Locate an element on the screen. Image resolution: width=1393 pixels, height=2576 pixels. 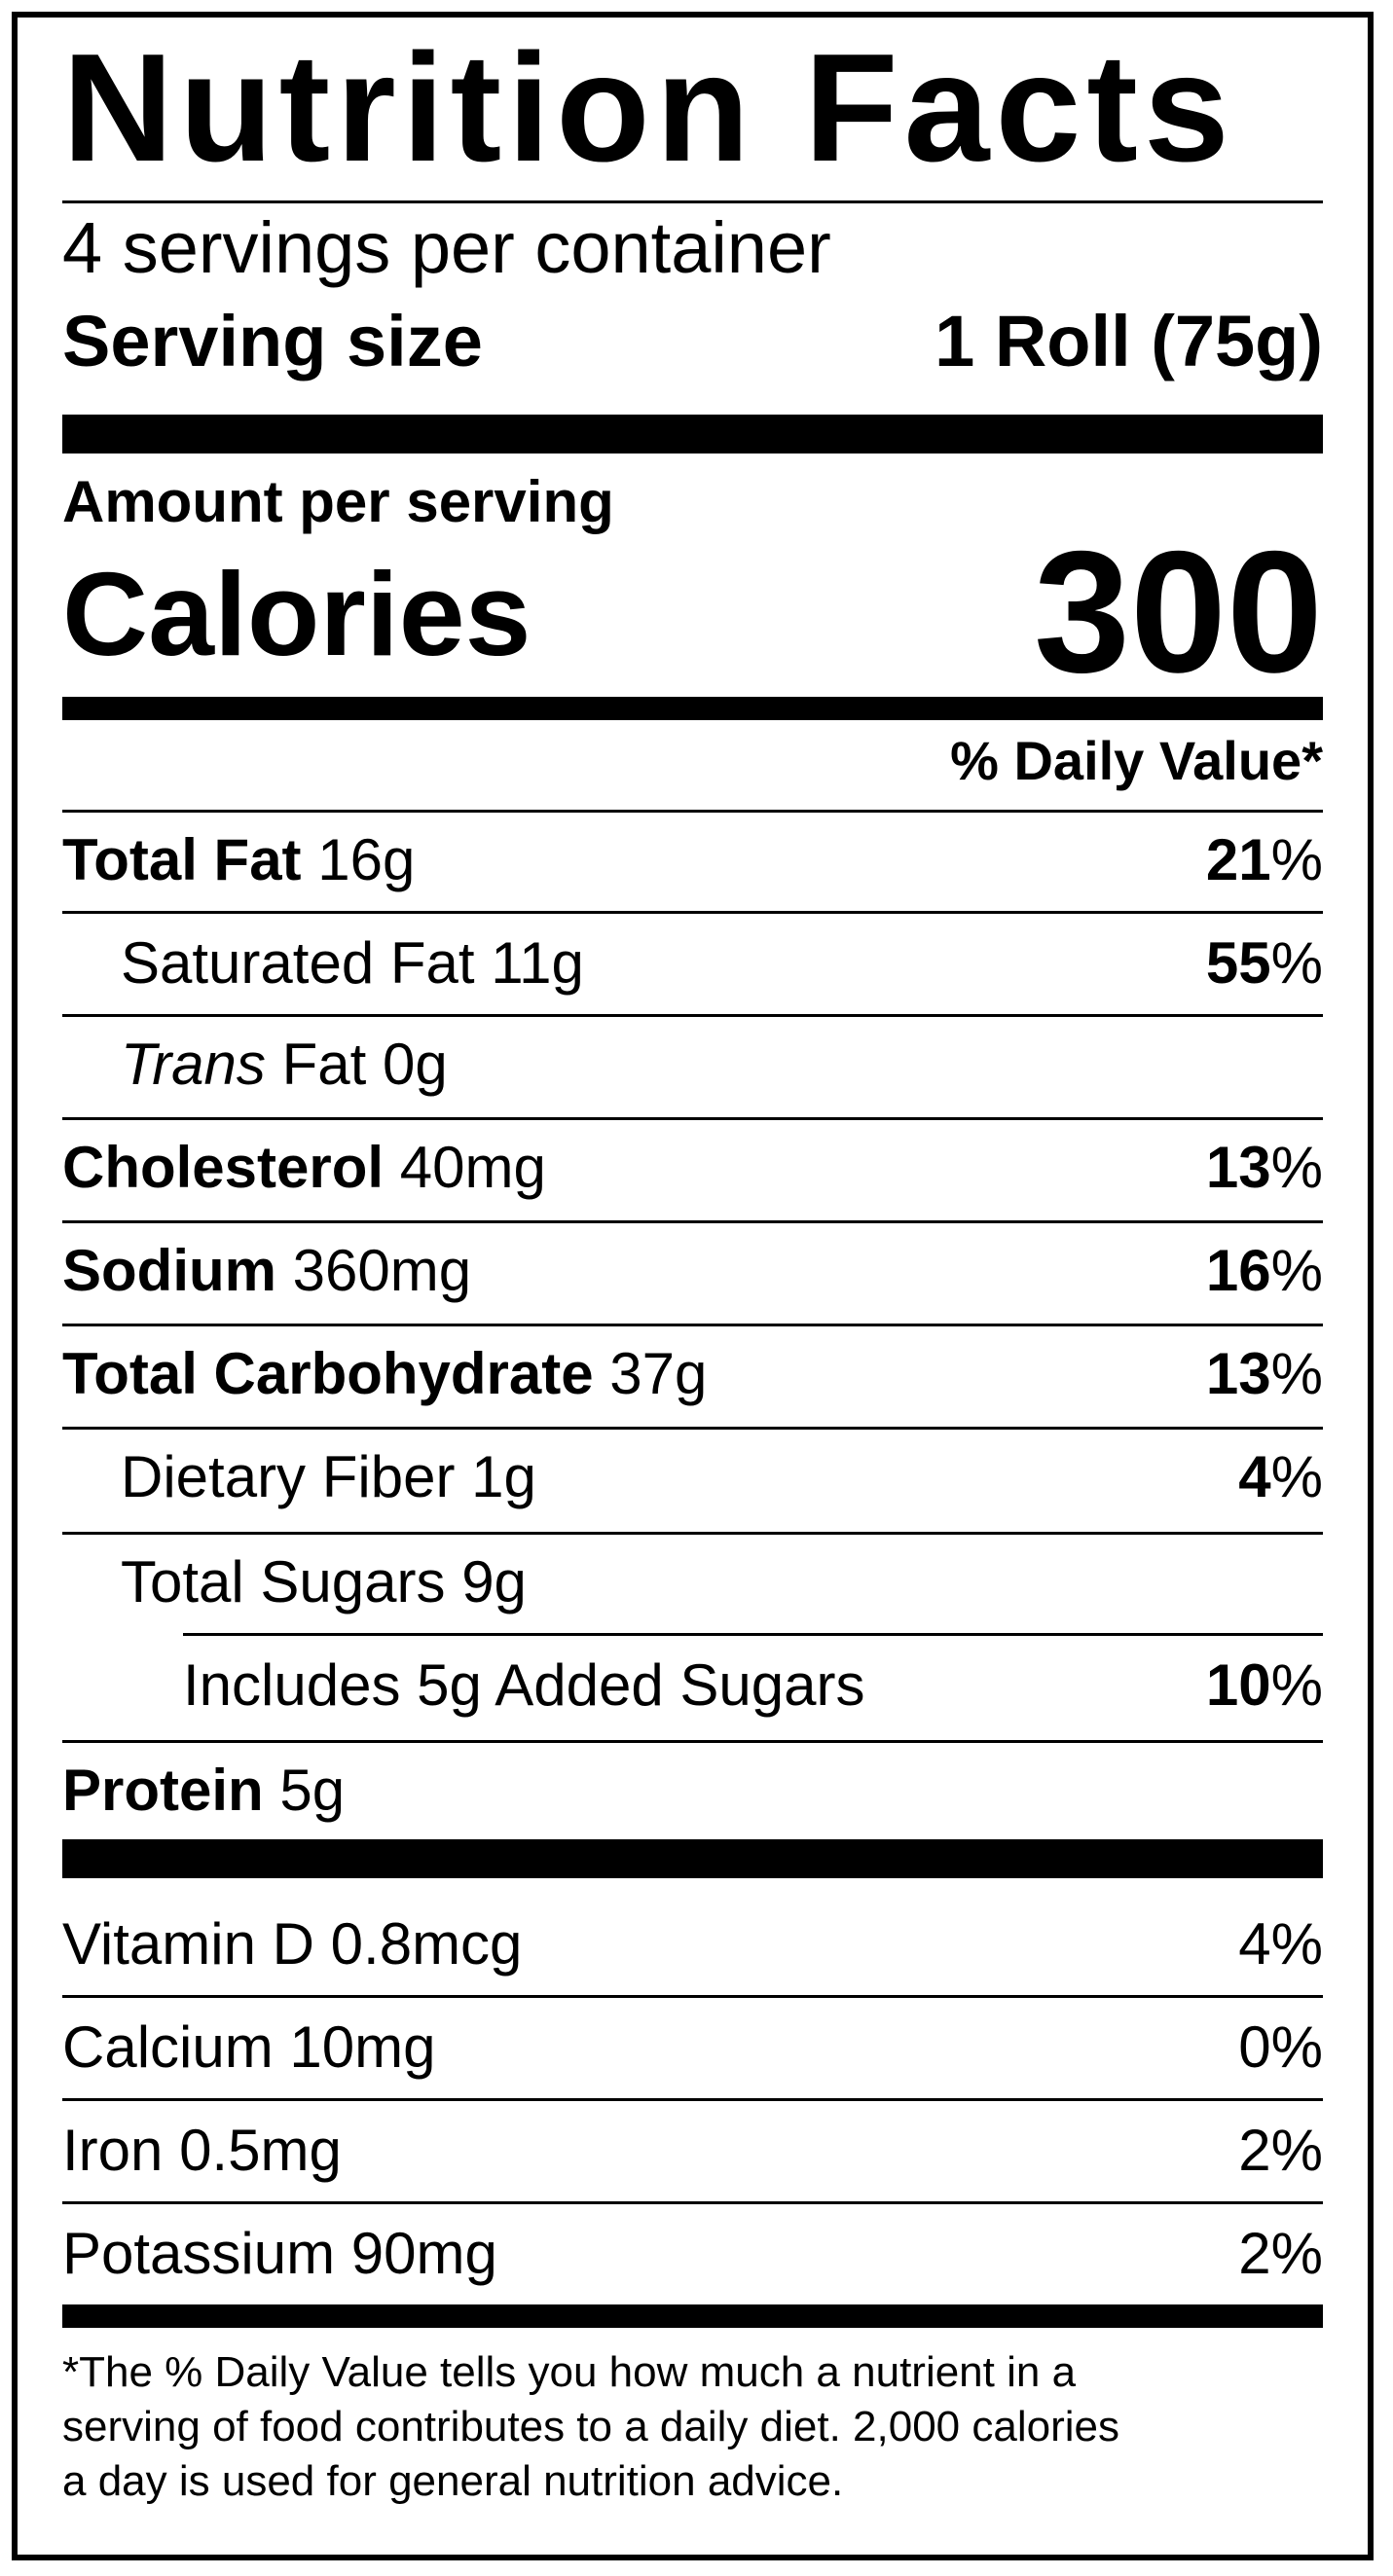
vitamin-name: Potassium is located at coordinates (199, 2253).